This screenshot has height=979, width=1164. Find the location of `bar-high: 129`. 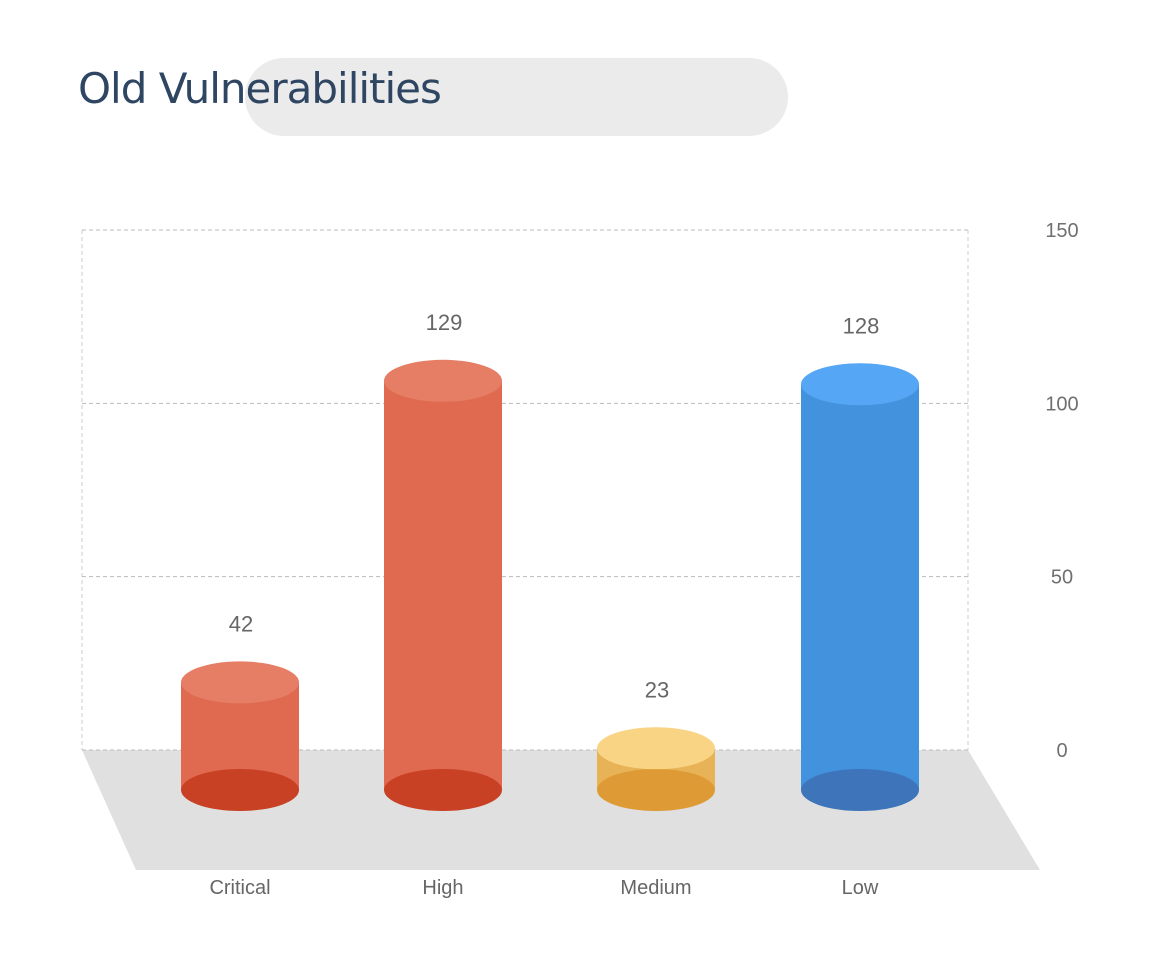

bar-high: 129 is located at coordinates (443, 560).